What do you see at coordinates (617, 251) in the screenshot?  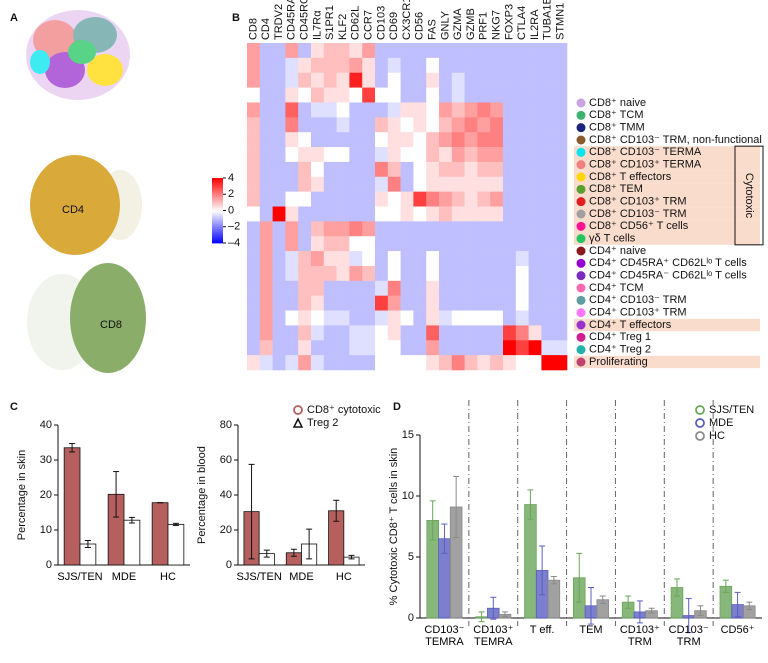 I see `row-label: CD4⁺ naive` at bounding box center [617, 251].